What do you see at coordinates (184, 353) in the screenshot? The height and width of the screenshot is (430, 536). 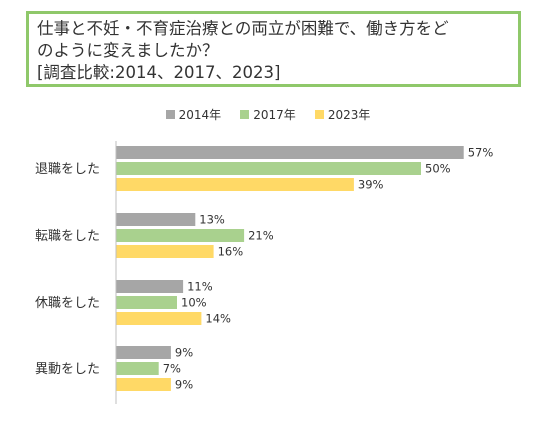 I see `value-label-3-0: 9%` at bounding box center [184, 353].